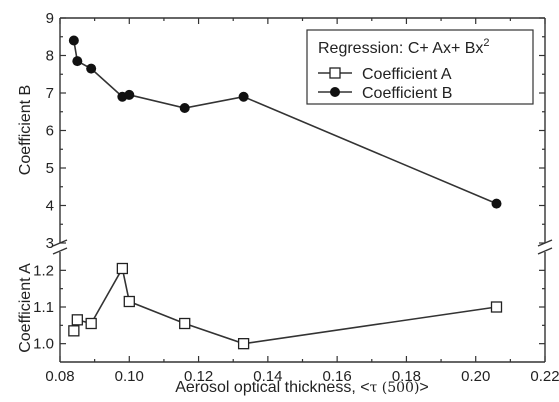 The height and width of the screenshot is (402, 559). Describe the element at coordinates (50, 206) in the screenshot. I see `y-tick-label: 4` at that location.